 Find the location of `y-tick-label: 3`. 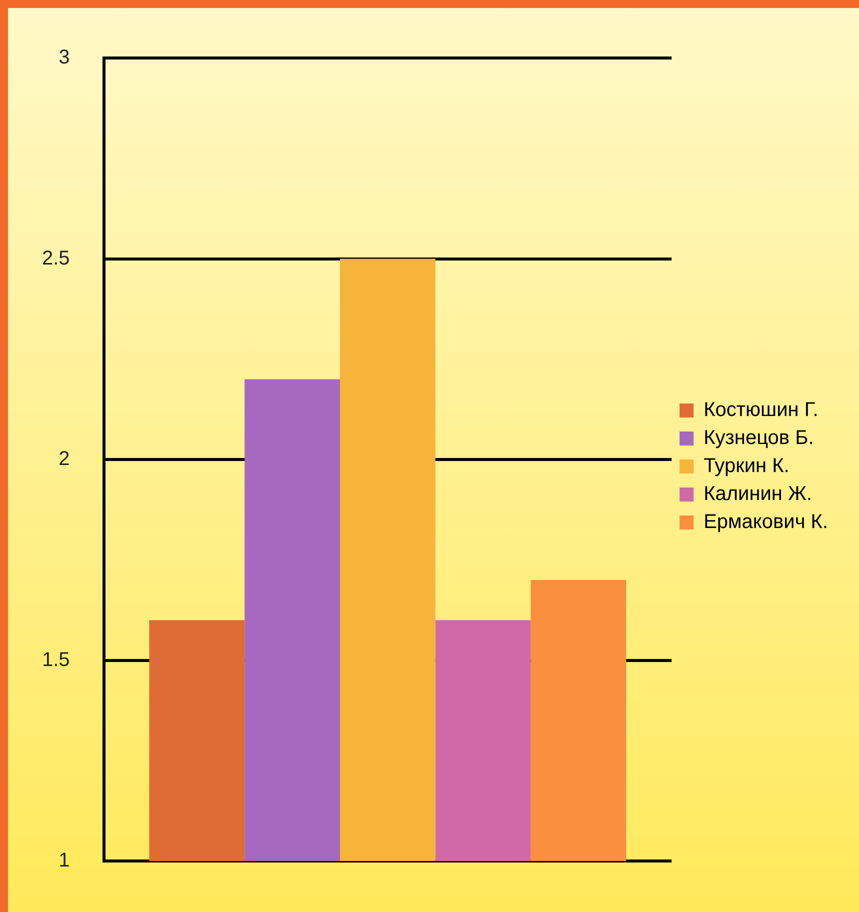

y-tick-label: 3 is located at coordinates (64, 57).